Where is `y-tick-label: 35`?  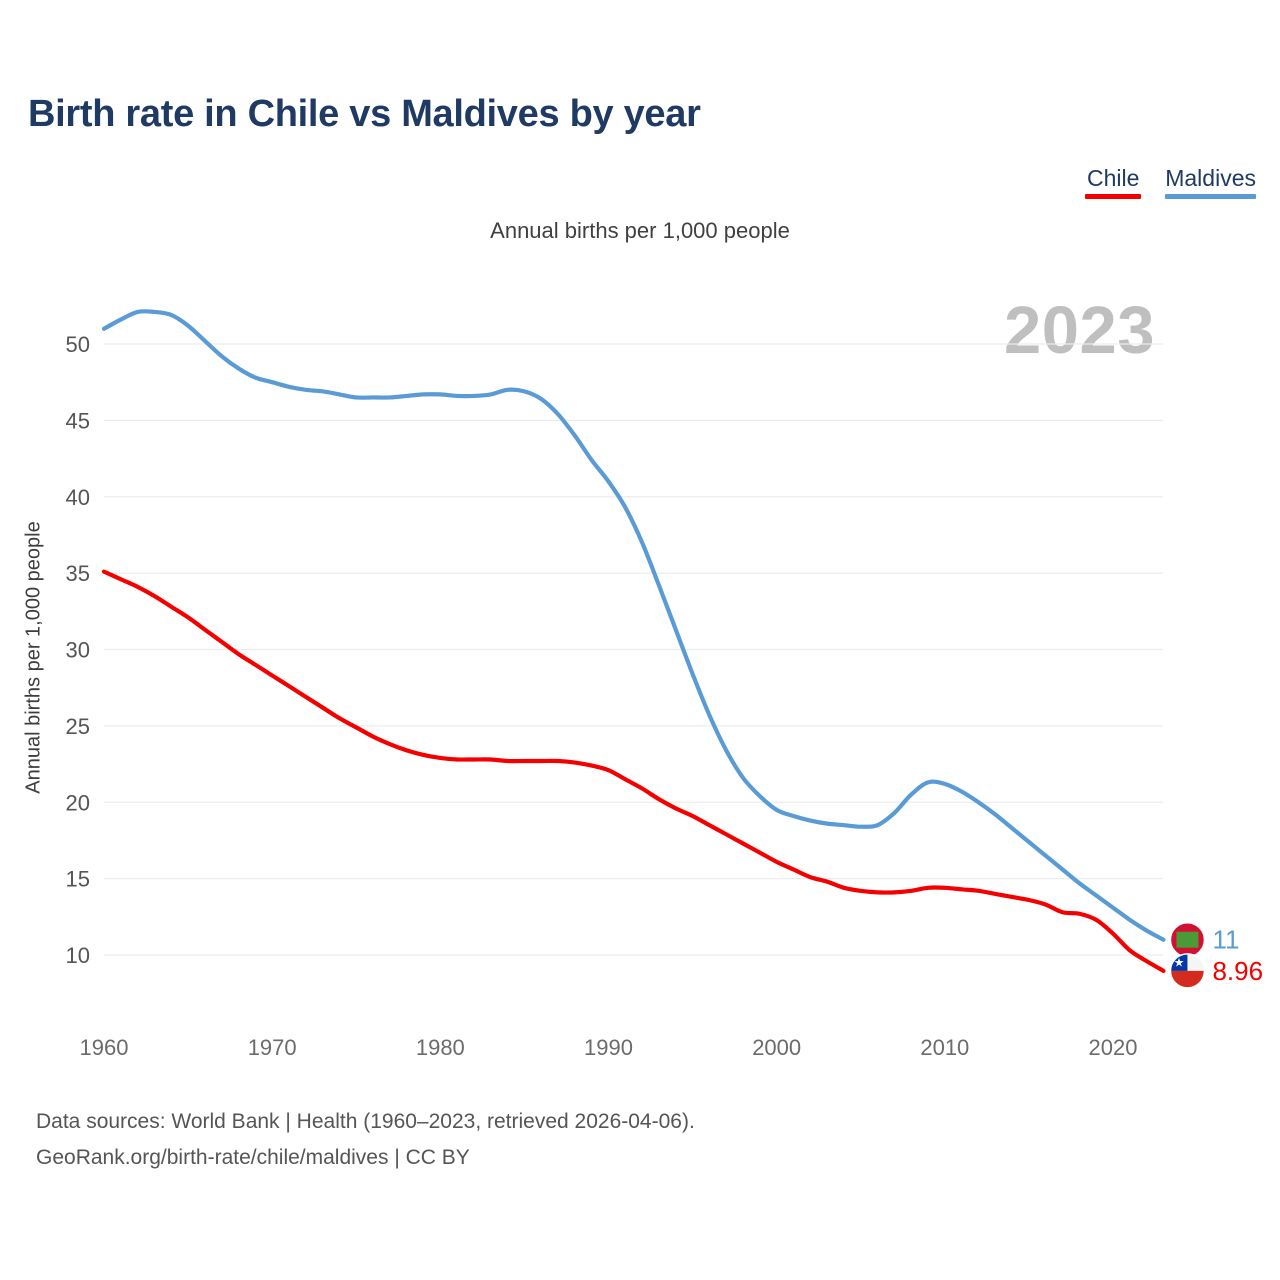
y-tick-label: 35 is located at coordinates (78, 573).